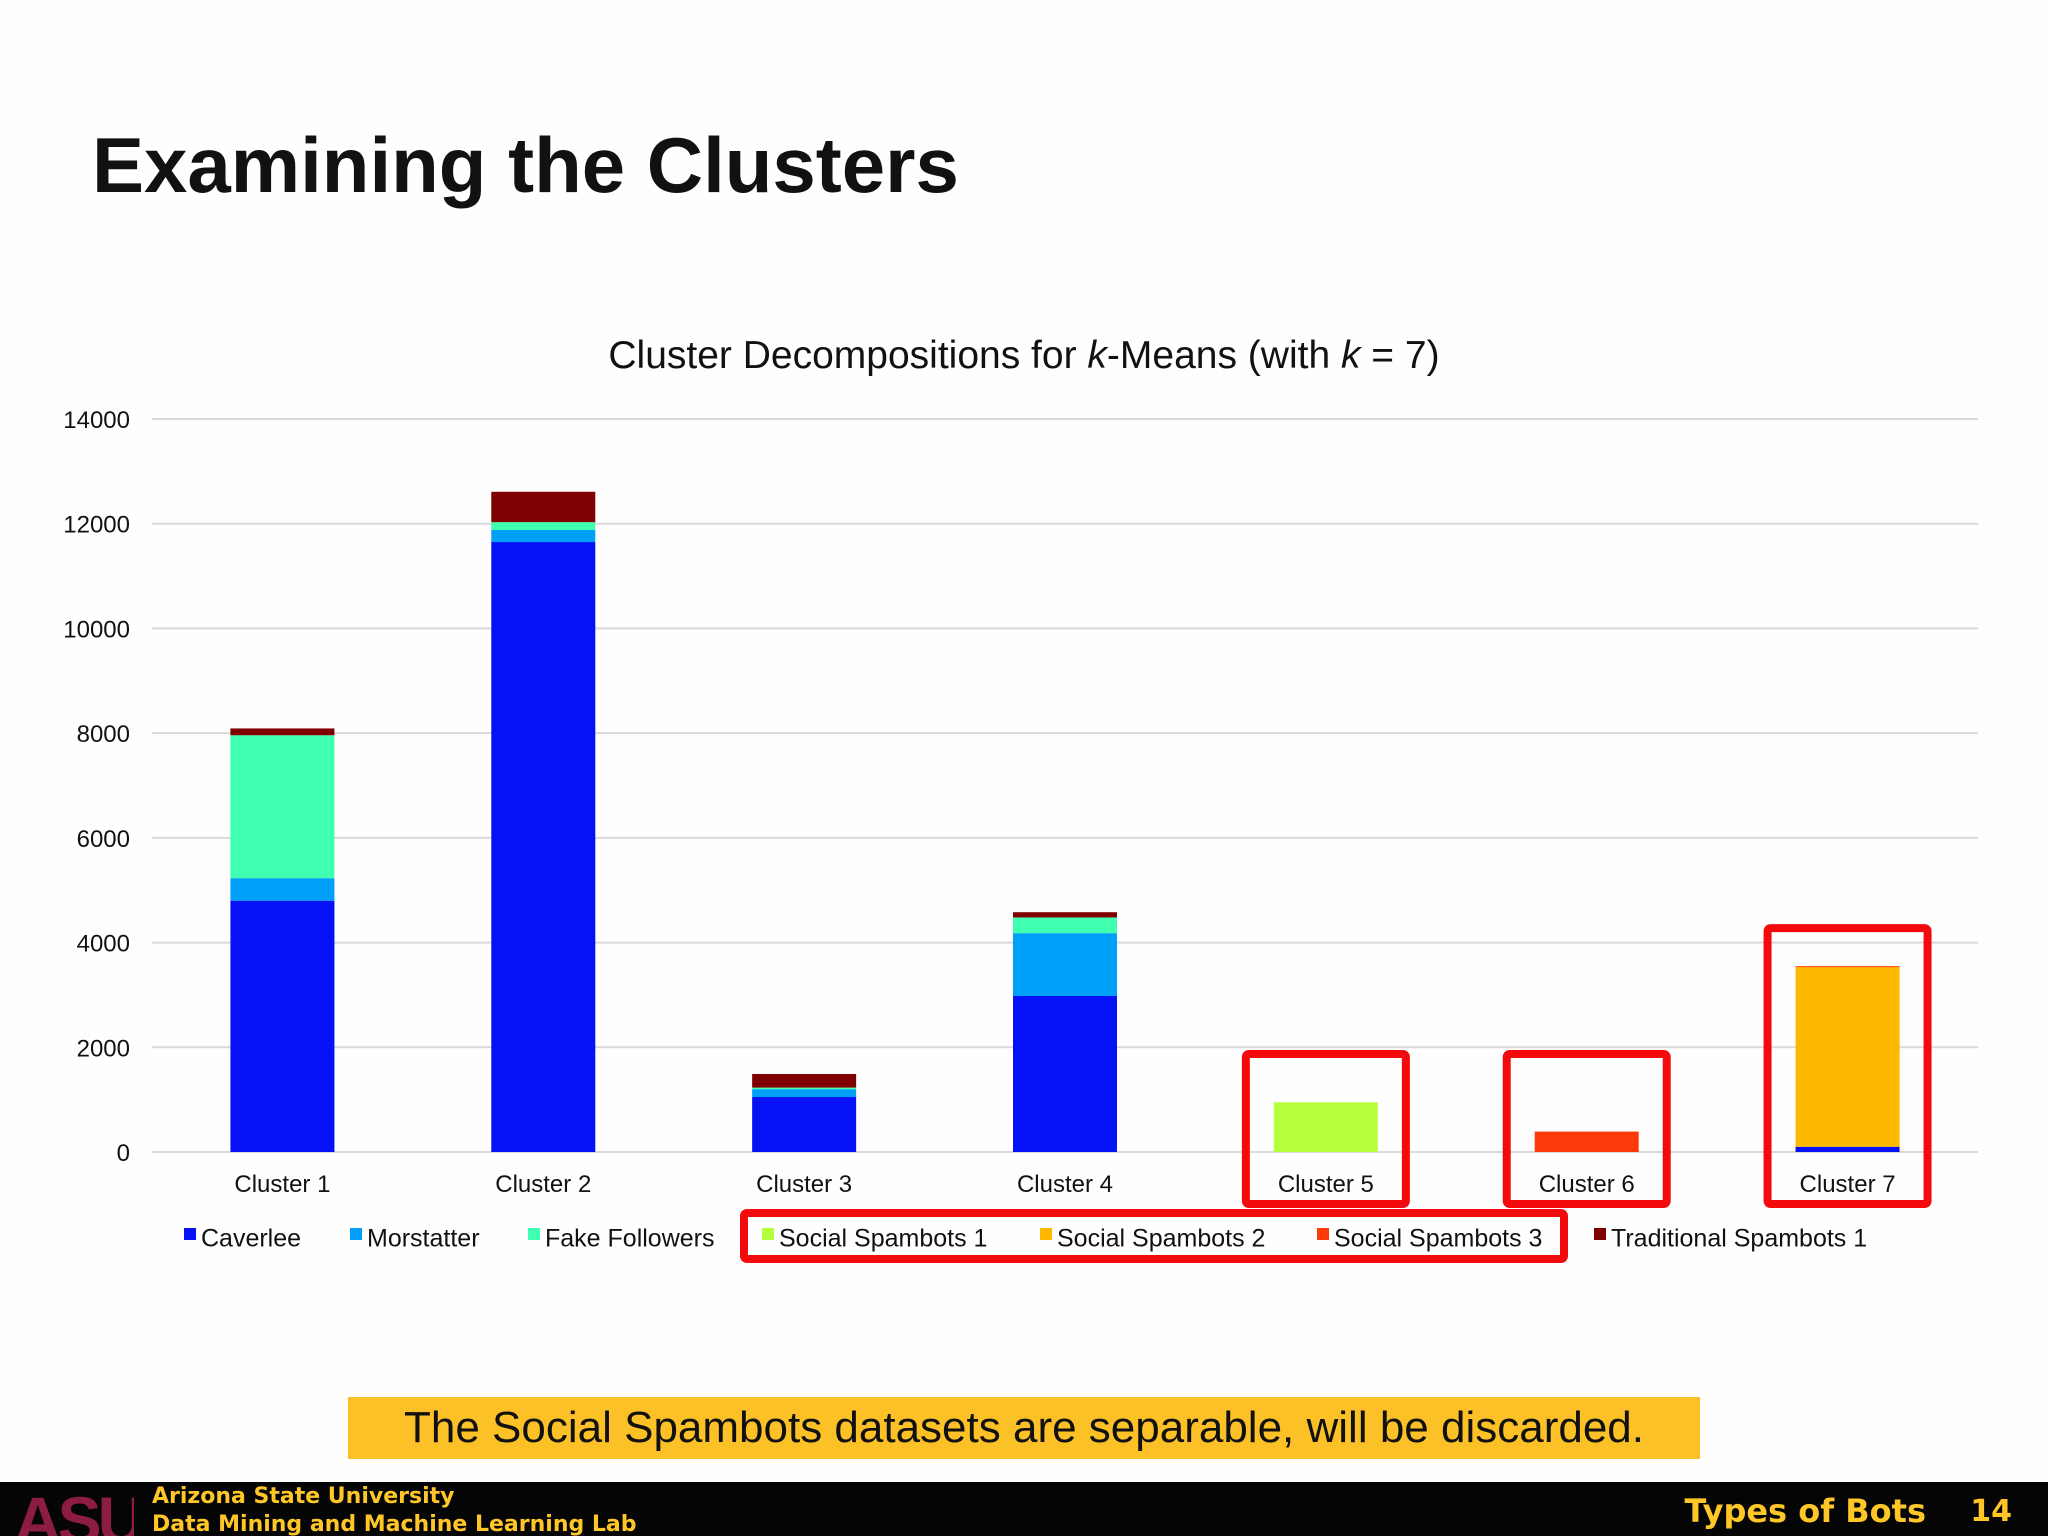 This screenshot has height=1537, width=2048. Describe the element at coordinates (1438, 1239) in the screenshot. I see `legend-label: Social Spambots 3` at that location.